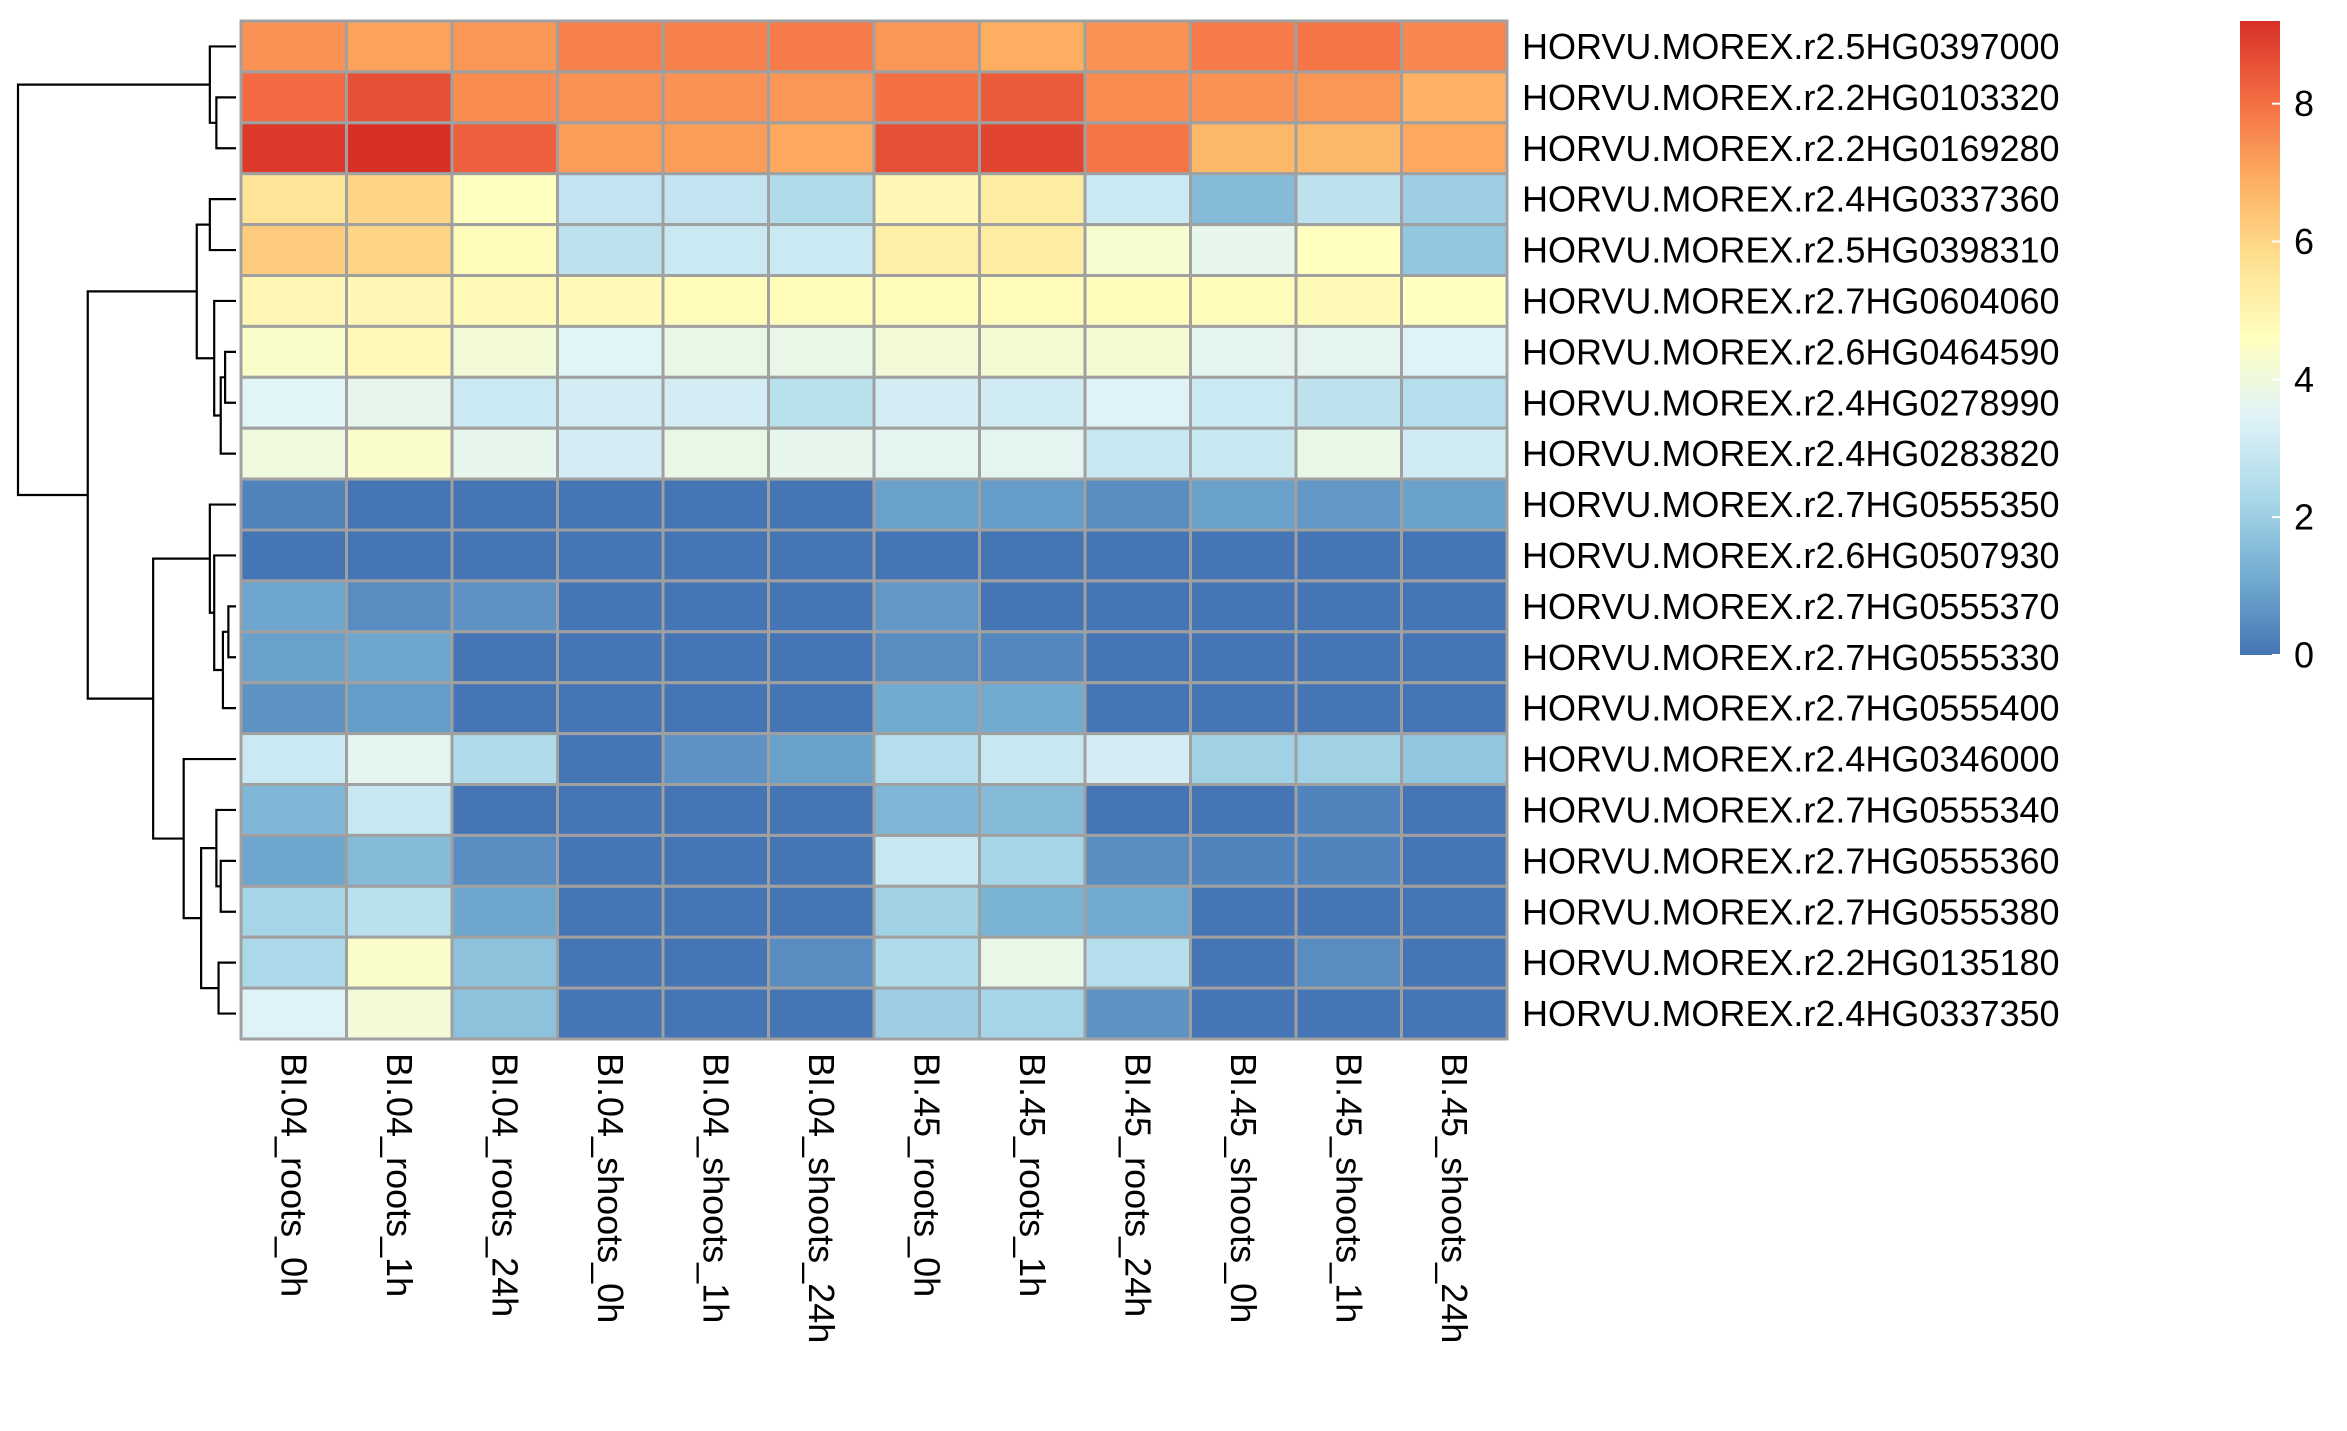  Describe the element at coordinates (1791, 453) in the screenshot. I see `row-label: HORVU.MOREX.r2.4HG0283820` at that location.